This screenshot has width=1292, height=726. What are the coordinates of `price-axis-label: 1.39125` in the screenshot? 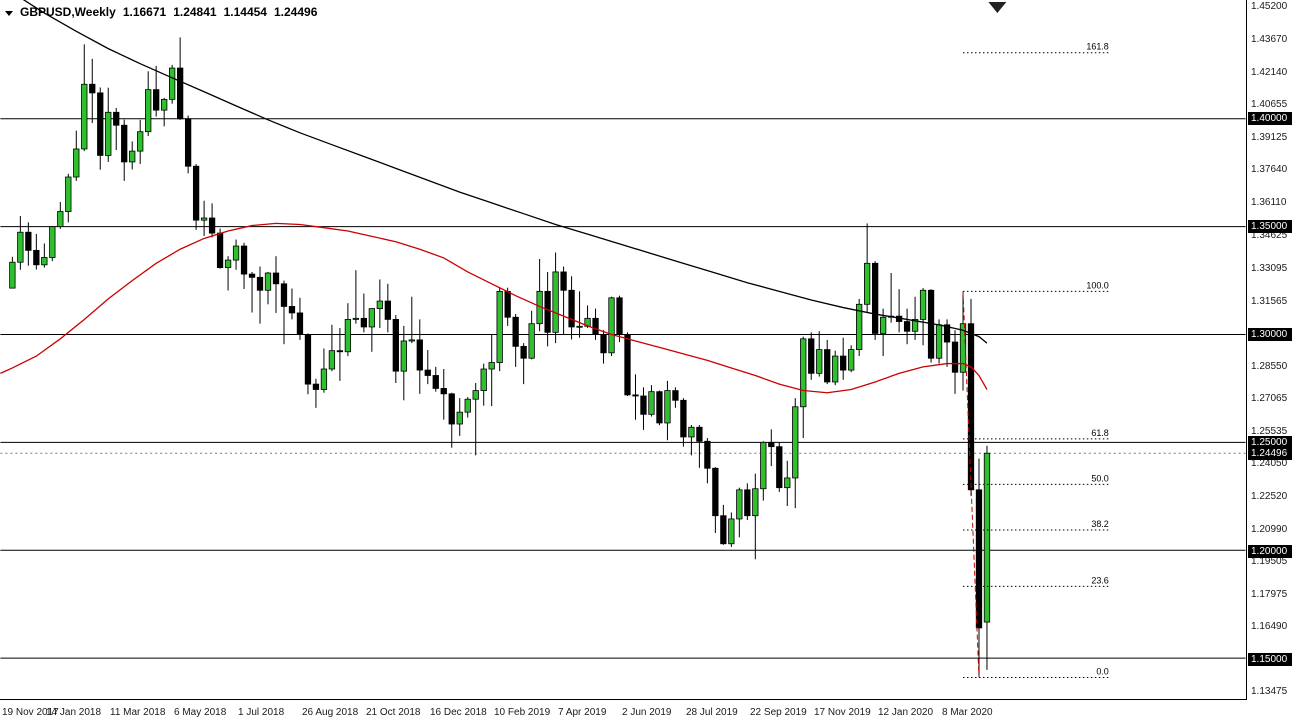 It's located at (1269, 137).